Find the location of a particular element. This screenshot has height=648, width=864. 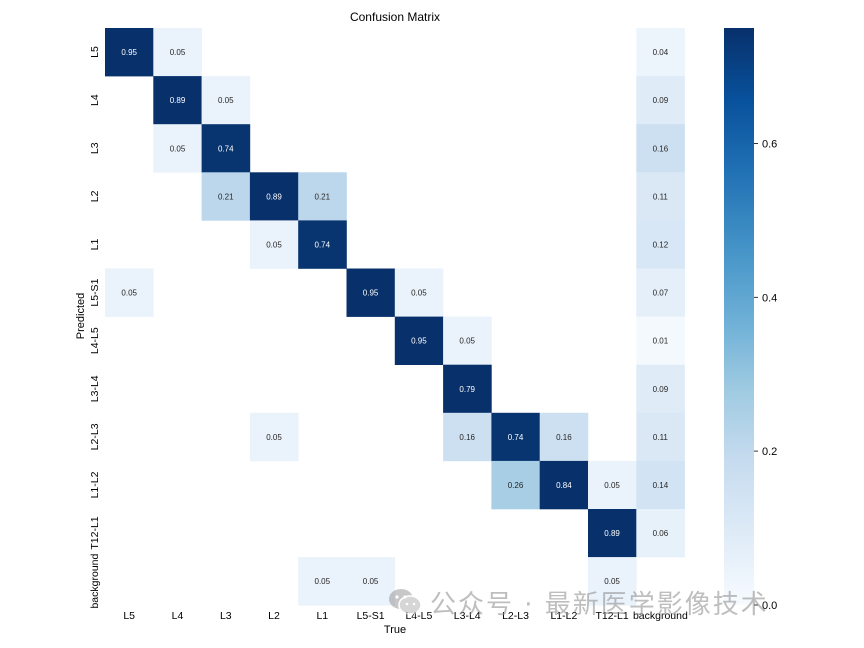

colorbar-tick-label: 0.4 is located at coordinates (769, 298).